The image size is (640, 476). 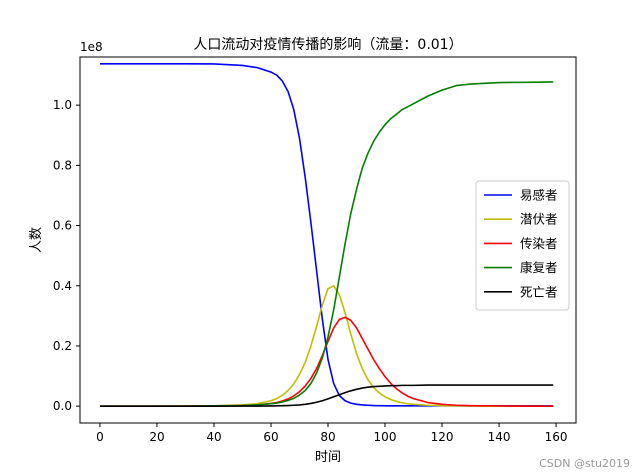 What do you see at coordinates (539, 267) in the screenshot?
I see `legend-label: 康复者` at bounding box center [539, 267].